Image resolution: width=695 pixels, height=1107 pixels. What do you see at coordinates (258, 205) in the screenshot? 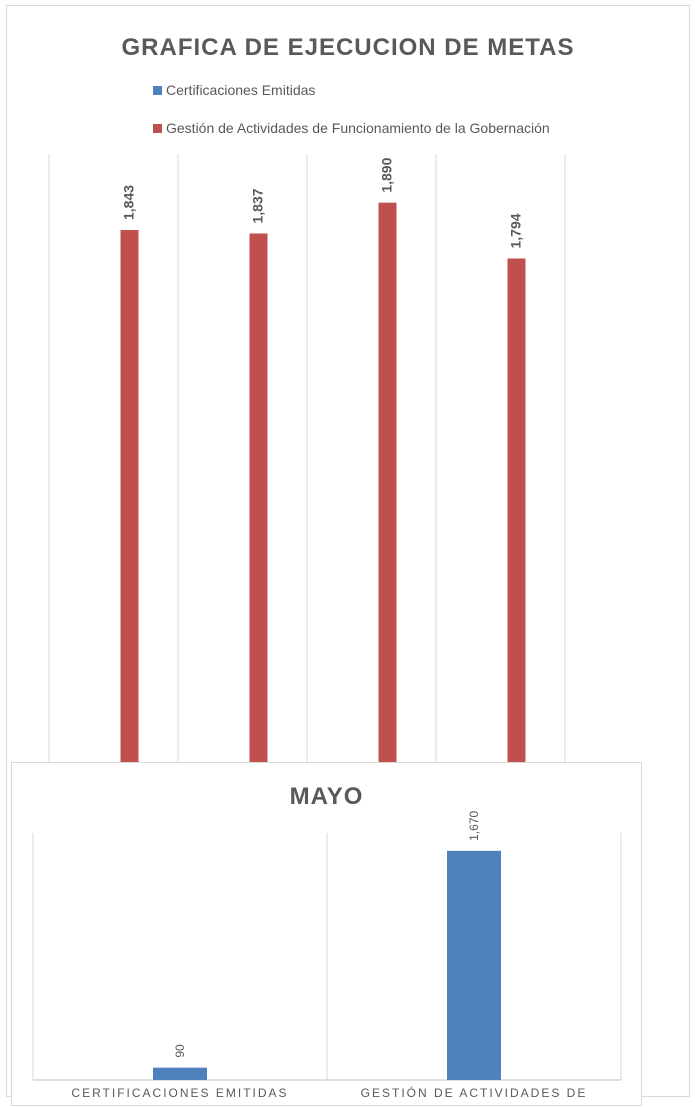
I see `data-label: 1,837` at bounding box center [258, 205].